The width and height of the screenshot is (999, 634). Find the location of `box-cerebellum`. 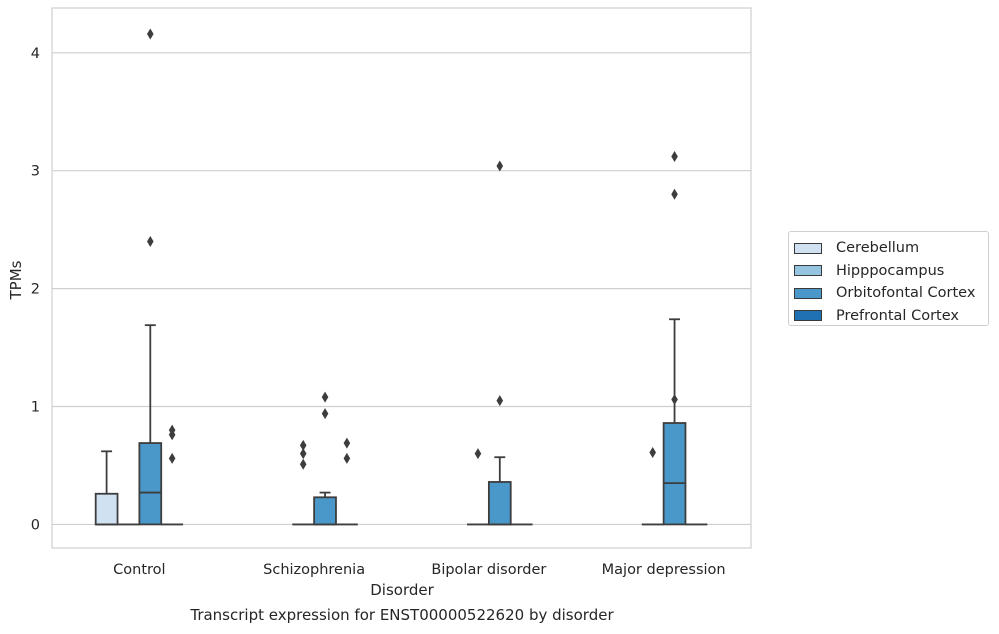

box-cerebellum is located at coordinates (106, 488).